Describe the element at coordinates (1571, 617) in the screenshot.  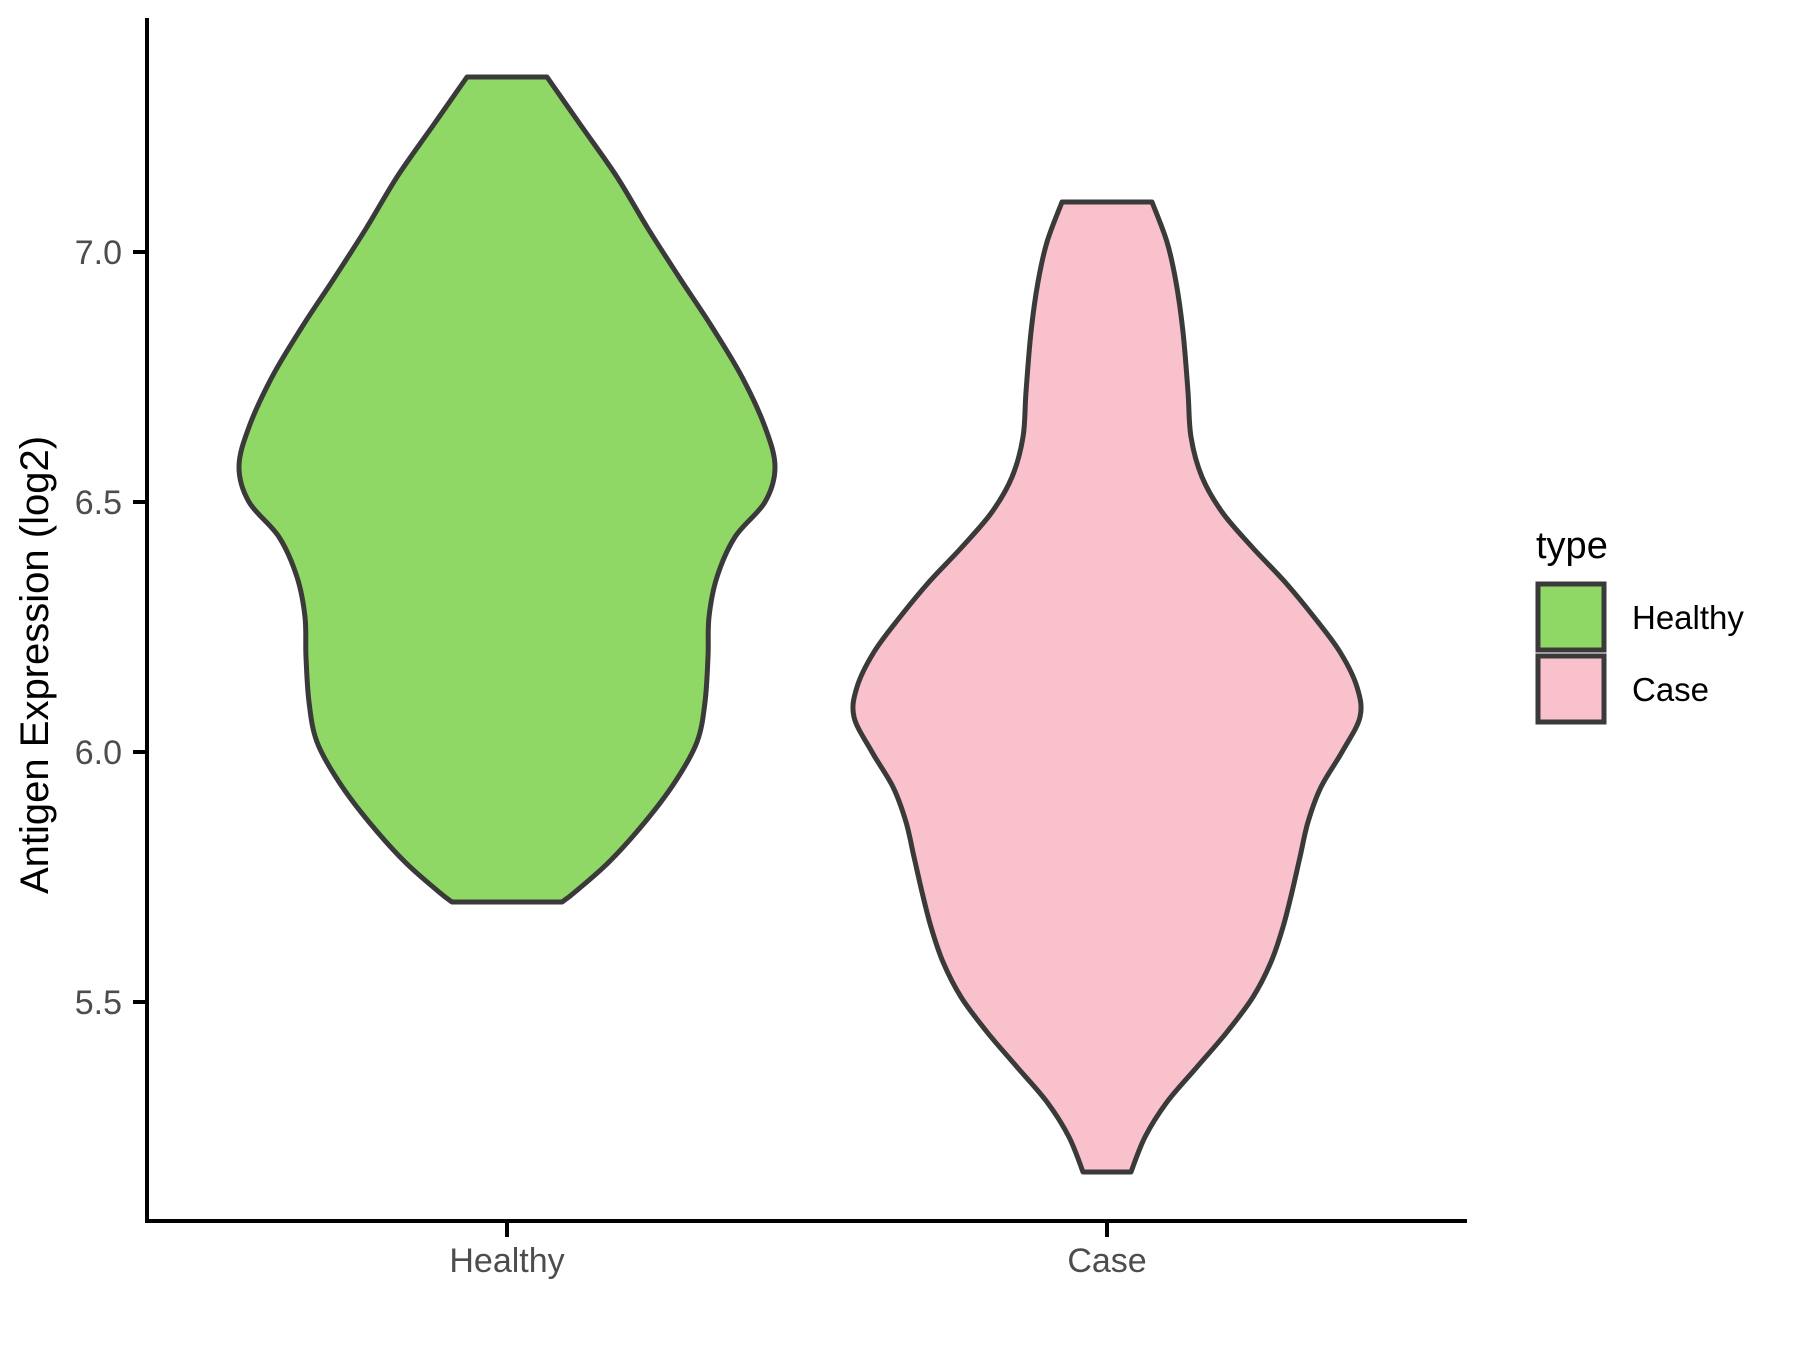
I see `legend-key-healthy` at that location.